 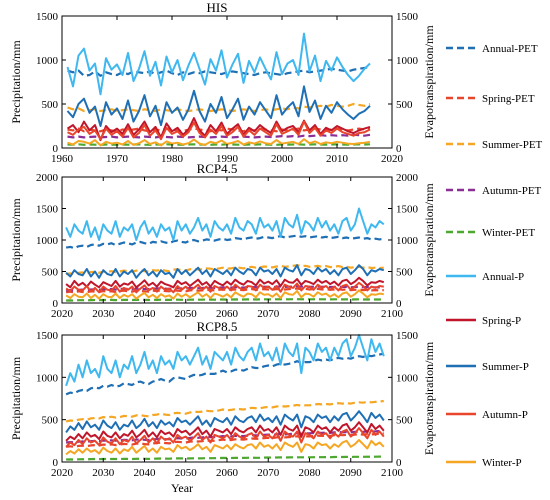 I want to click on legend-label: Spring-PET, so click(x=508, y=99).